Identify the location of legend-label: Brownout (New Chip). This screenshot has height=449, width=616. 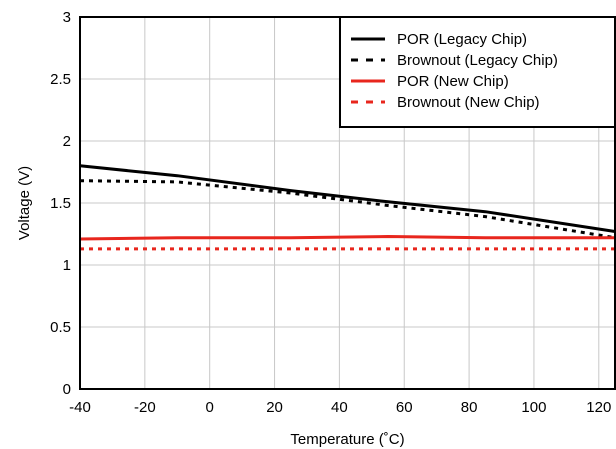
(468, 102).